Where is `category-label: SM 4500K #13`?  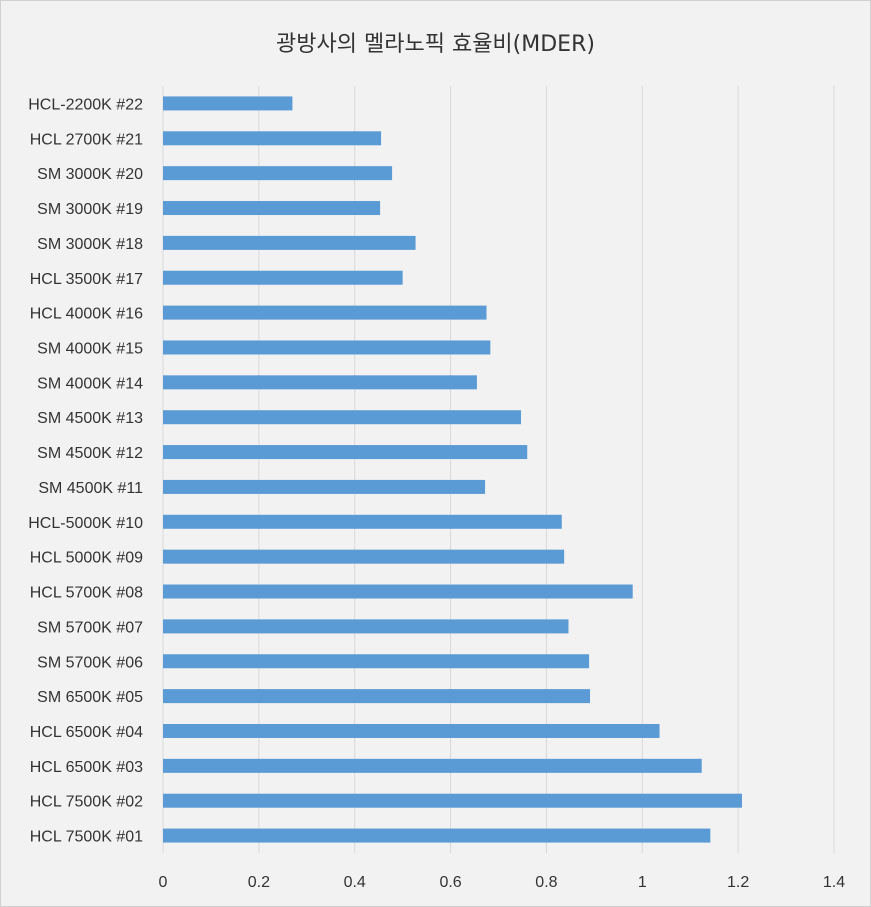
category-label: SM 4500K #13 is located at coordinates (90, 418).